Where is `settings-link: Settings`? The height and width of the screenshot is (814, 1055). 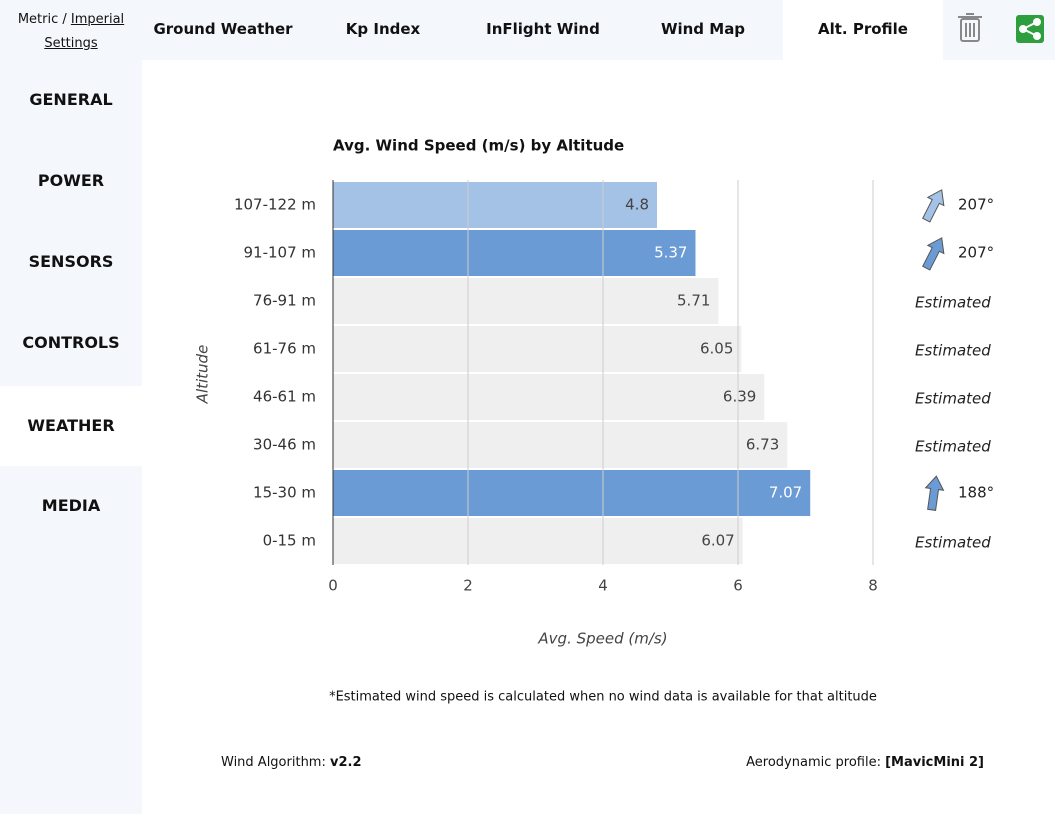 settings-link: Settings is located at coordinates (71, 43).